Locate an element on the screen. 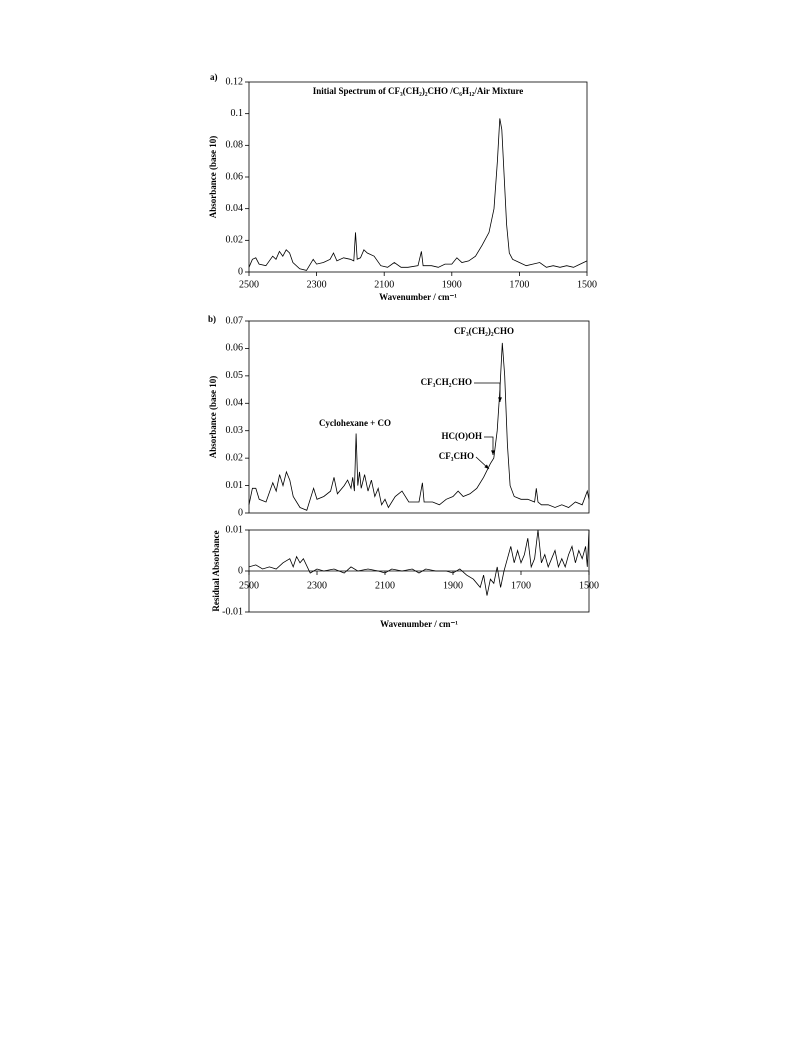 Image resolution: width=793 pixels, height=1057 pixels. y-tick-label: 0.12 is located at coordinates (235, 81).